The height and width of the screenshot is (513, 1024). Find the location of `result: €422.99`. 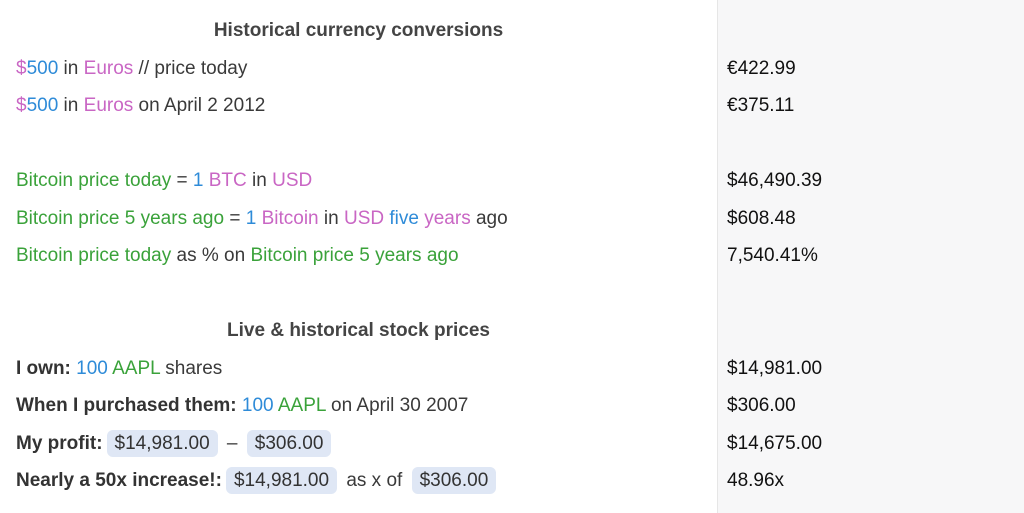

result: €422.99 is located at coordinates (761, 68).